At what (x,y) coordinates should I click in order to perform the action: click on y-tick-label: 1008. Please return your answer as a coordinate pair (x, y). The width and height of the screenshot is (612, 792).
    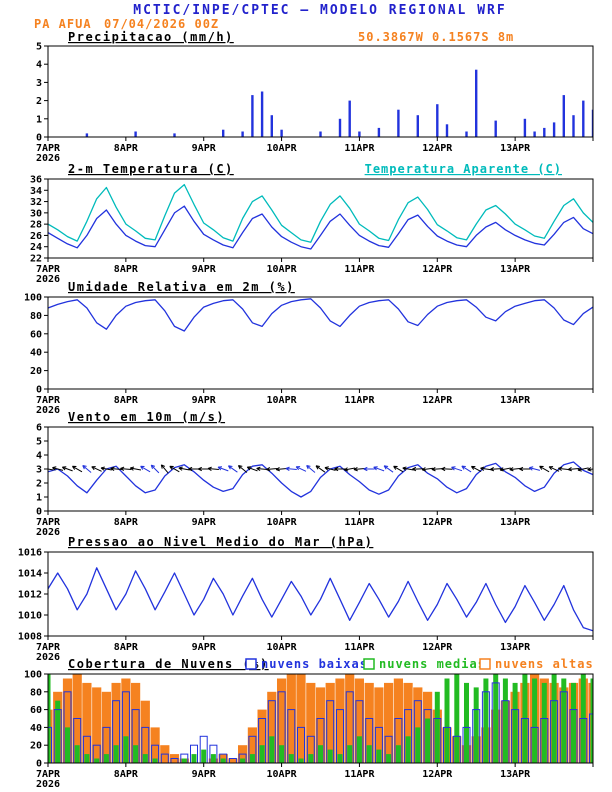
    Looking at the image, I should click on (30, 637).